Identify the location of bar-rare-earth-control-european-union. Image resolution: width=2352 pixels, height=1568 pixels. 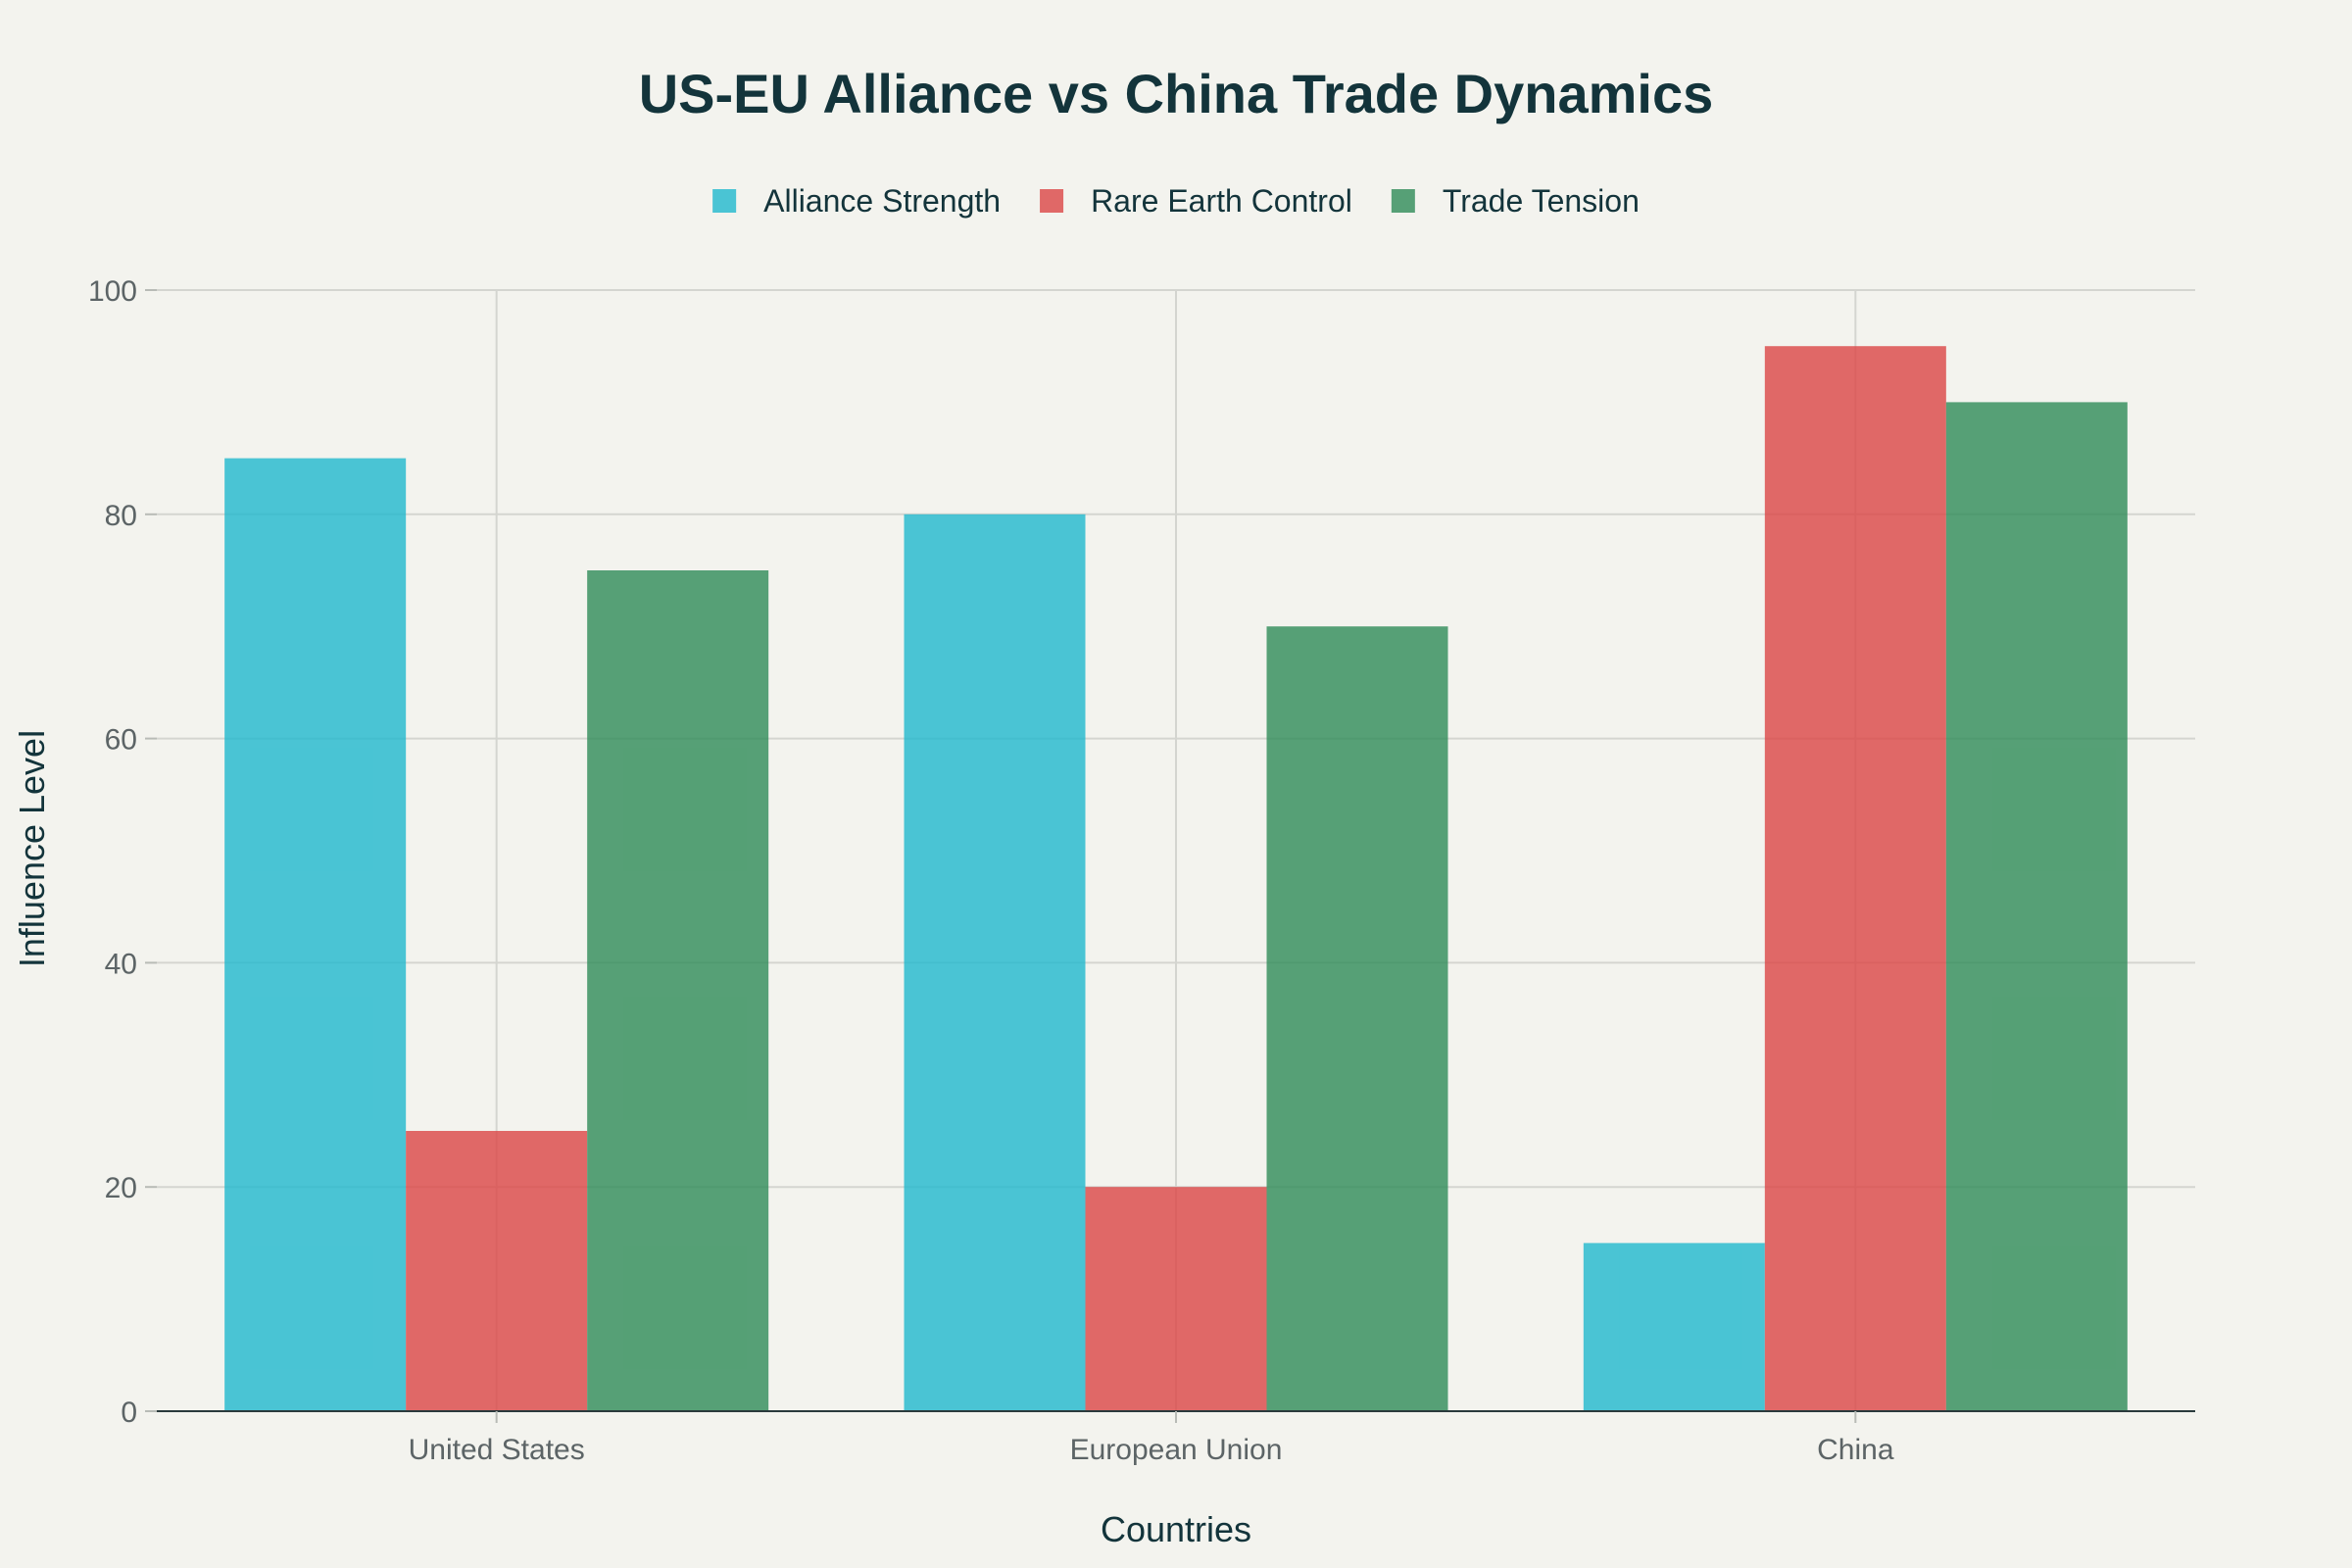
(1176, 1299).